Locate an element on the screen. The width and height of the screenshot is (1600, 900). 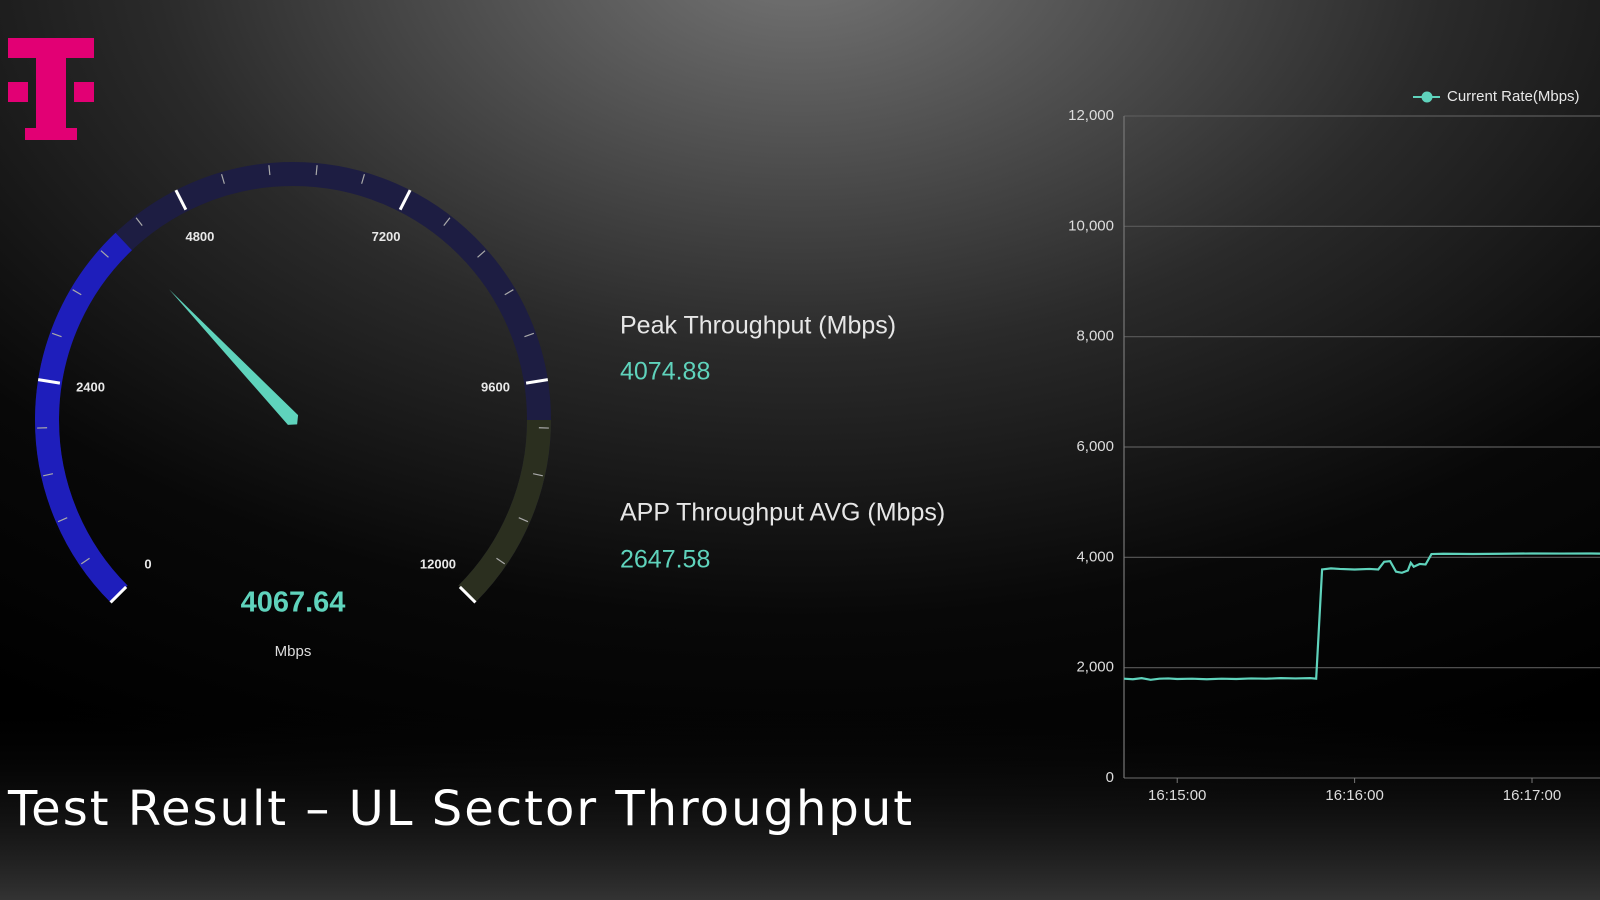
gauge-end-zone is located at coordinates (504, 511).